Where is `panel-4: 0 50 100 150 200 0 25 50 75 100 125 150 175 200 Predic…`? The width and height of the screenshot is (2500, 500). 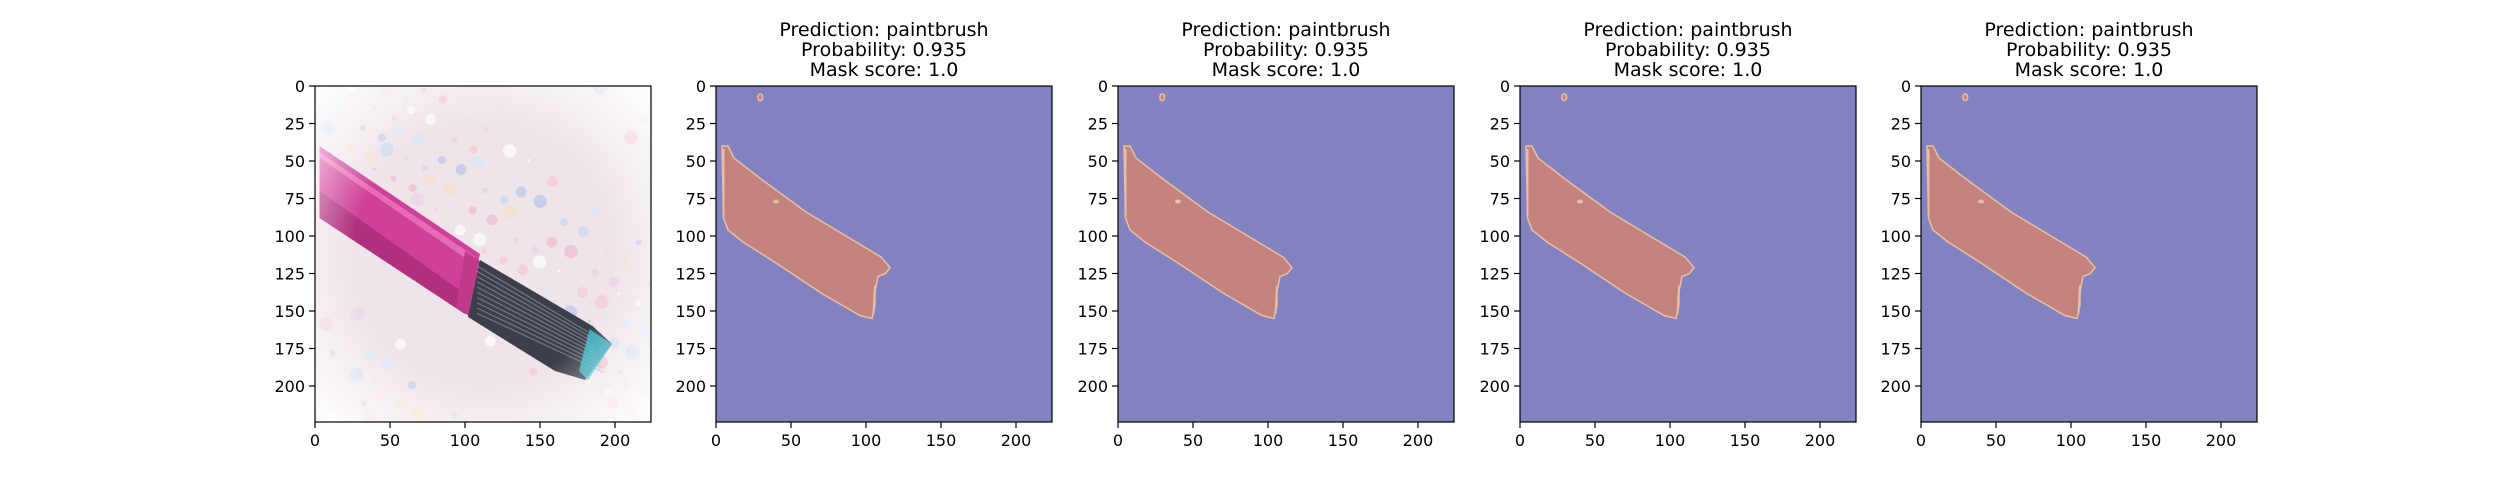 panel-4: 0 50 100 150 200 0 25 50 75 100 125 150 175 200 Predic… is located at coordinates (1668, 234).